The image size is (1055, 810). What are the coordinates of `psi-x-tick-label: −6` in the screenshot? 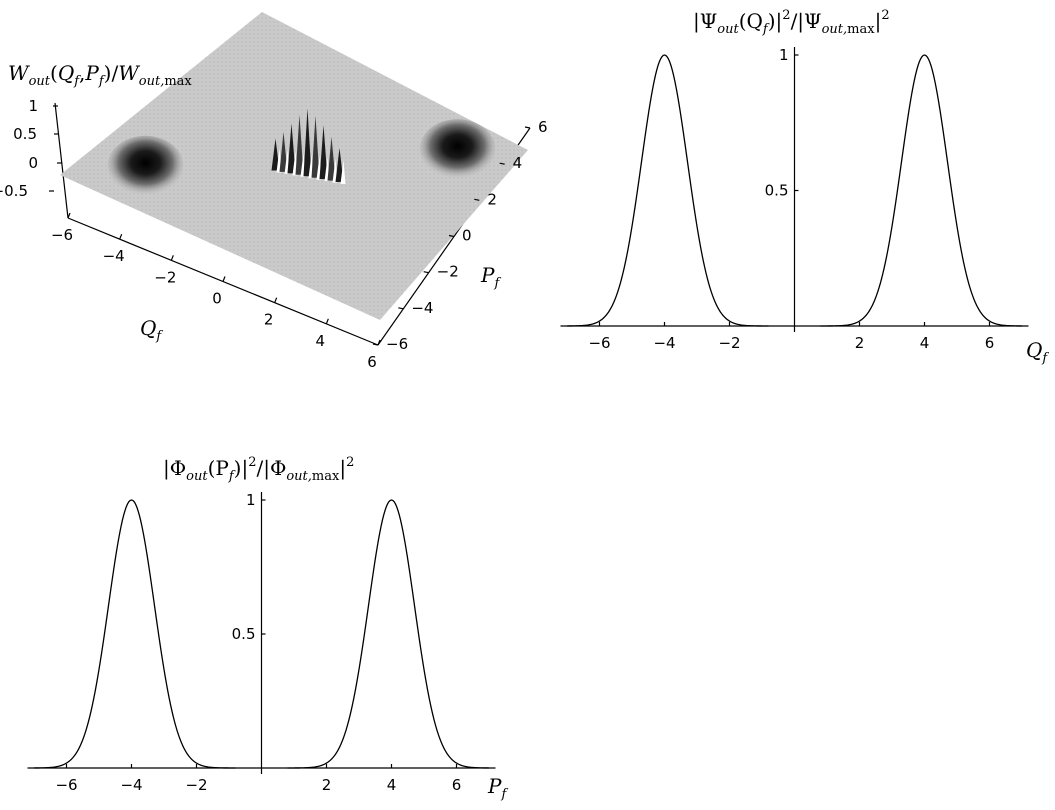 It's located at (599, 343).